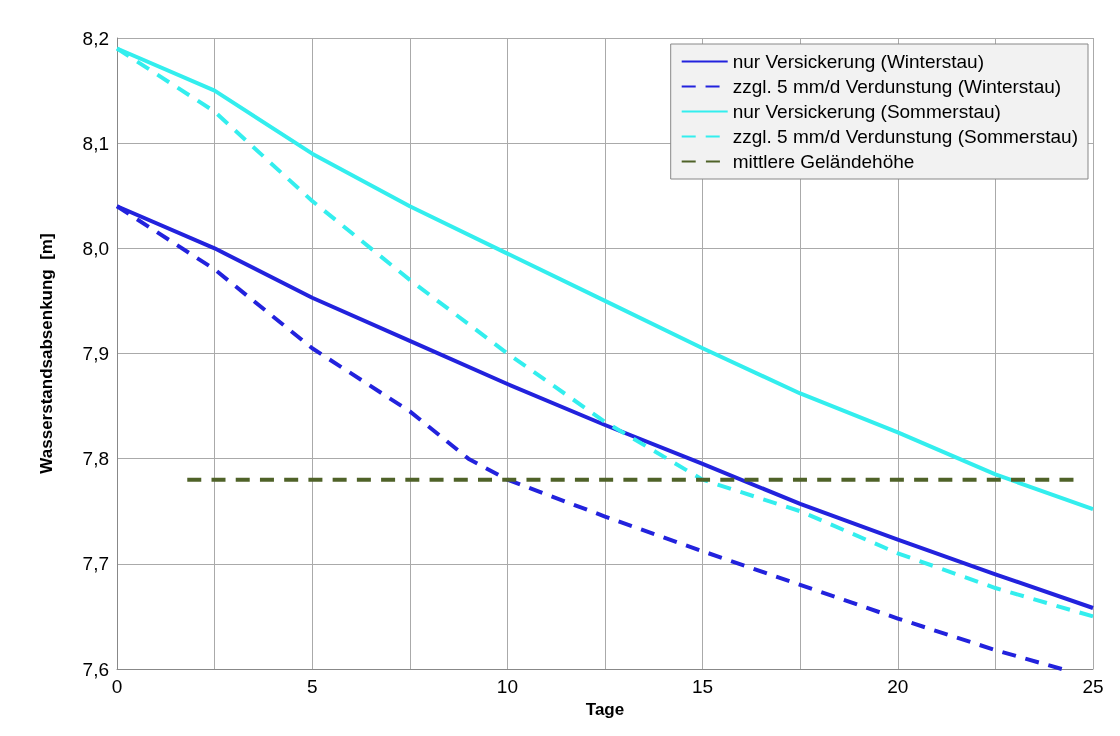  Describe the element at coordinates (95, 669) in the screenshot. I see `y-tick-label: 7,6` at that location.